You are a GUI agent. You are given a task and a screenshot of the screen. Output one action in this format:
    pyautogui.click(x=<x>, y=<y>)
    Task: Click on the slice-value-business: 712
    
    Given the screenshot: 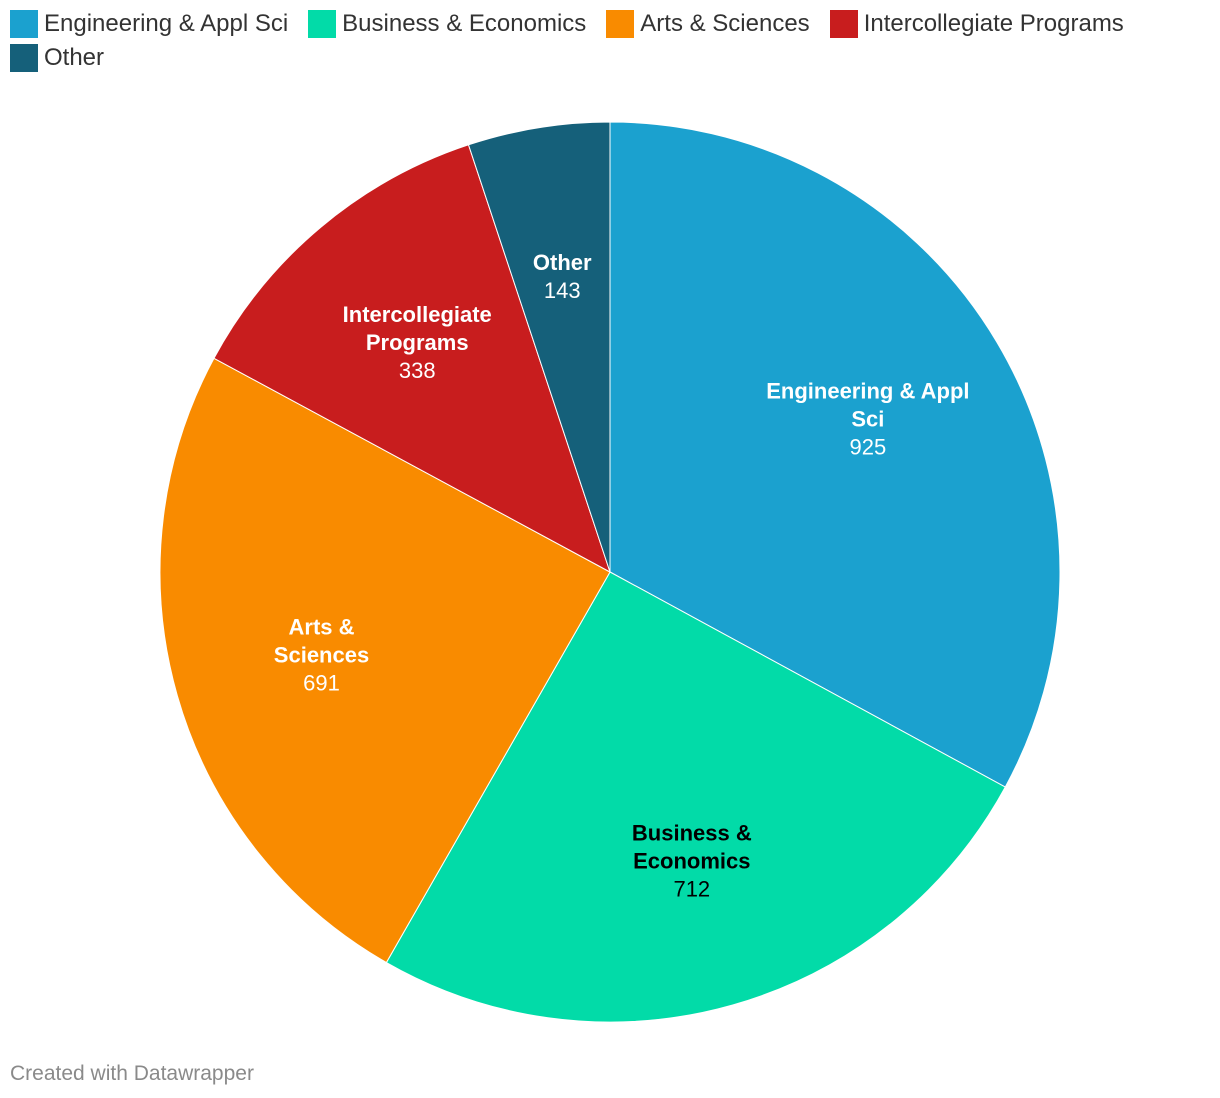 What is the action you would take?
    pyautogui.click(x=691, y=889)
    